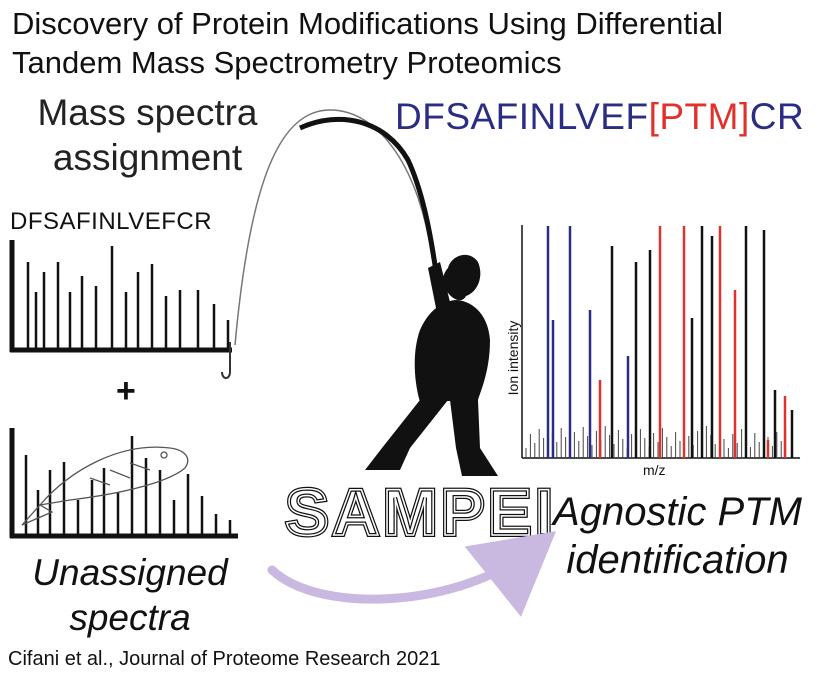 The image size is (833, 678). I want to click on unassigned-line-1: Unassigned, so click(130, 572).